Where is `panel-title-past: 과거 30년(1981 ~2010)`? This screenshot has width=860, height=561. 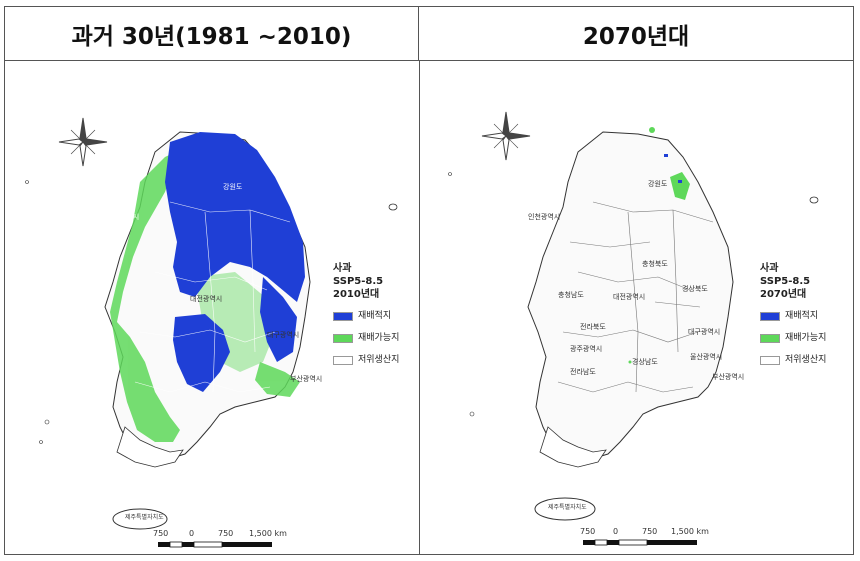 panel-title-past: 과거 30년(1981 ~2010) is located at coordinates (212, 34).